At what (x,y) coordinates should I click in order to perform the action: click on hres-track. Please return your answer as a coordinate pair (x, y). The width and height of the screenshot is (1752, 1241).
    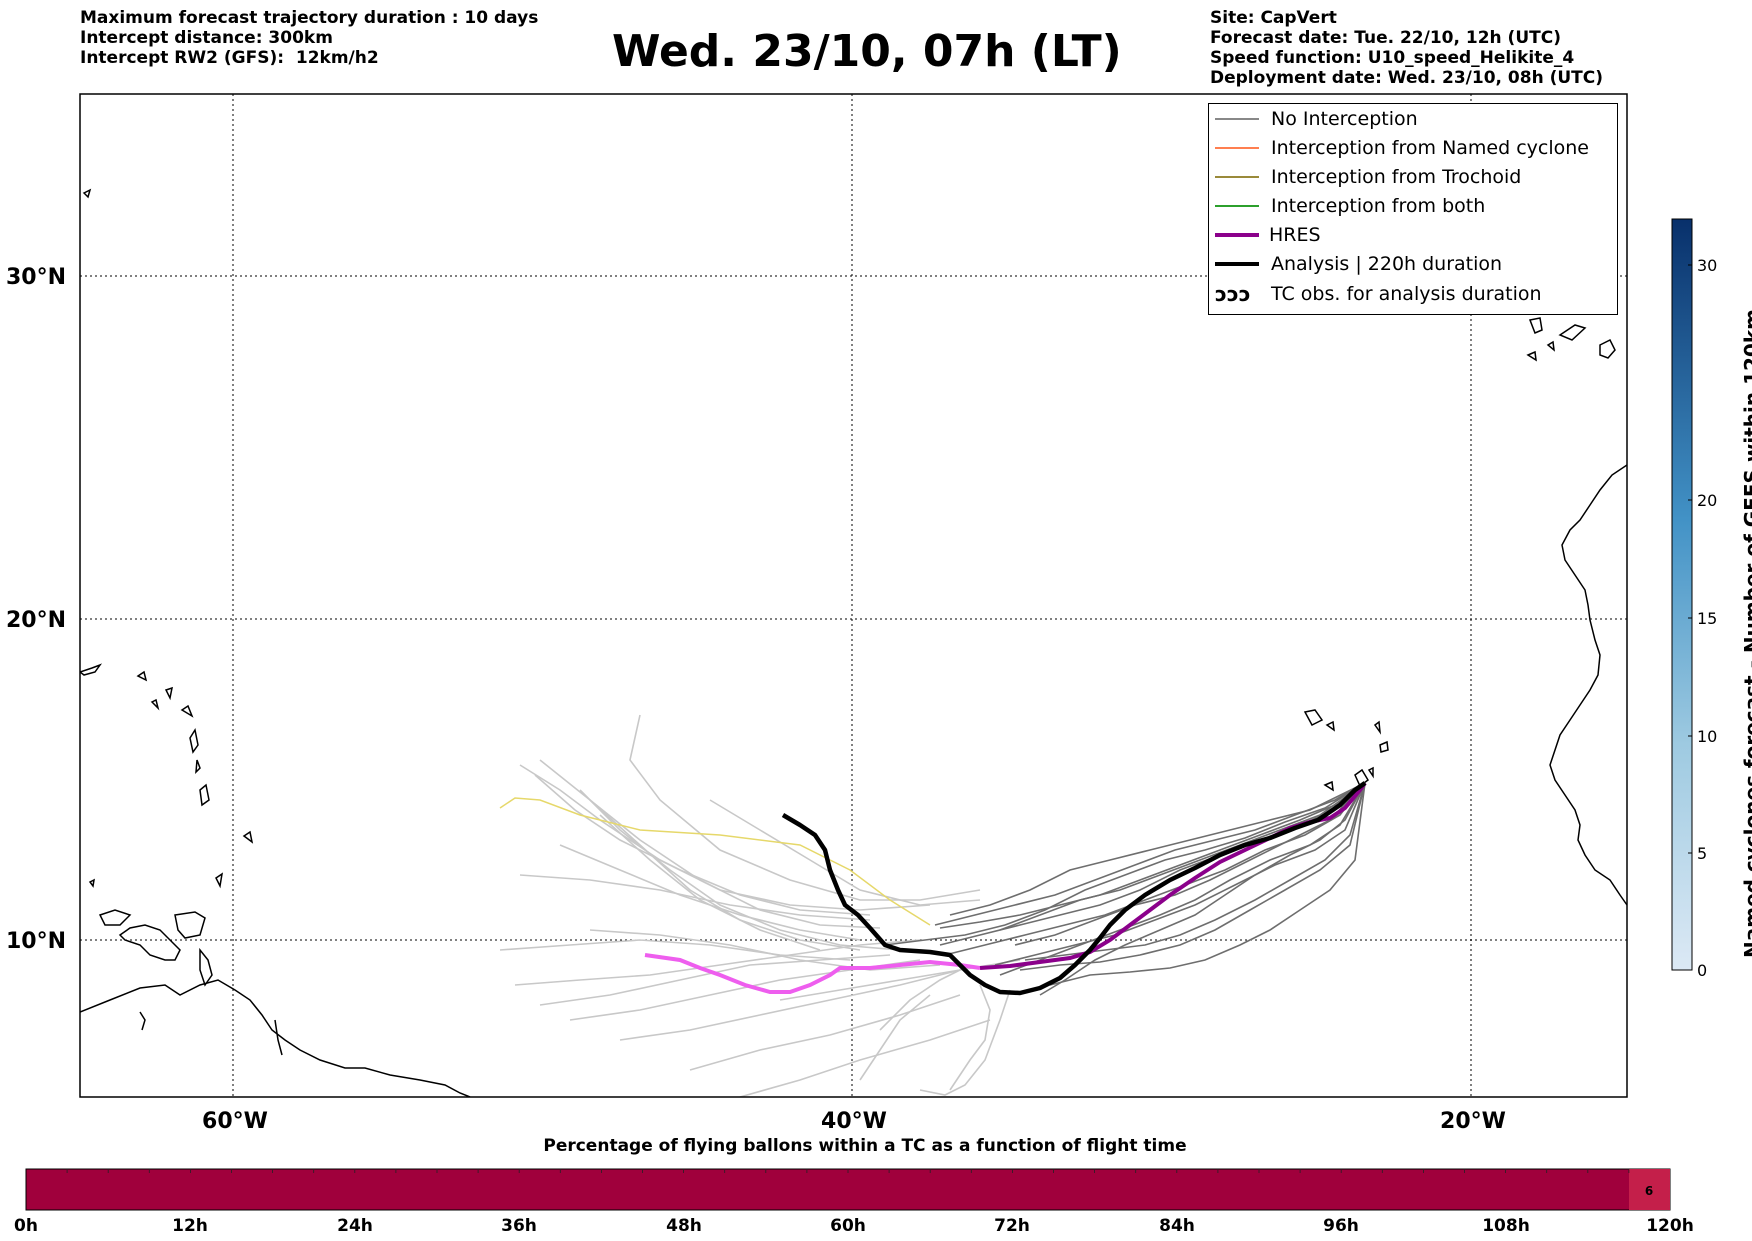
    Looking at the image, I should click on (1173, 875).